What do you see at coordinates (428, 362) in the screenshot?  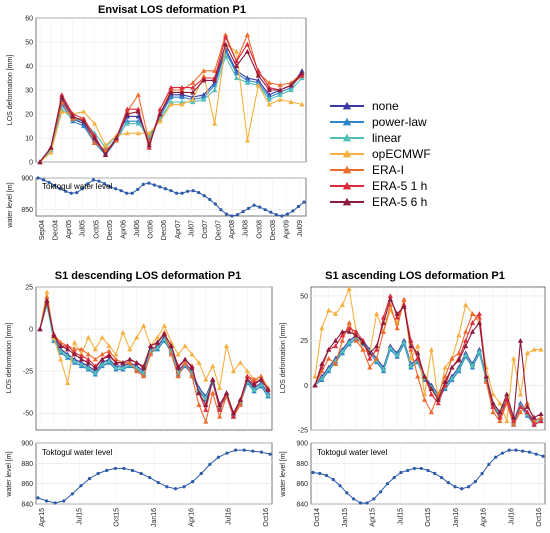 I see `s1-asc-series-era-i` at bounding box center [428, 362].